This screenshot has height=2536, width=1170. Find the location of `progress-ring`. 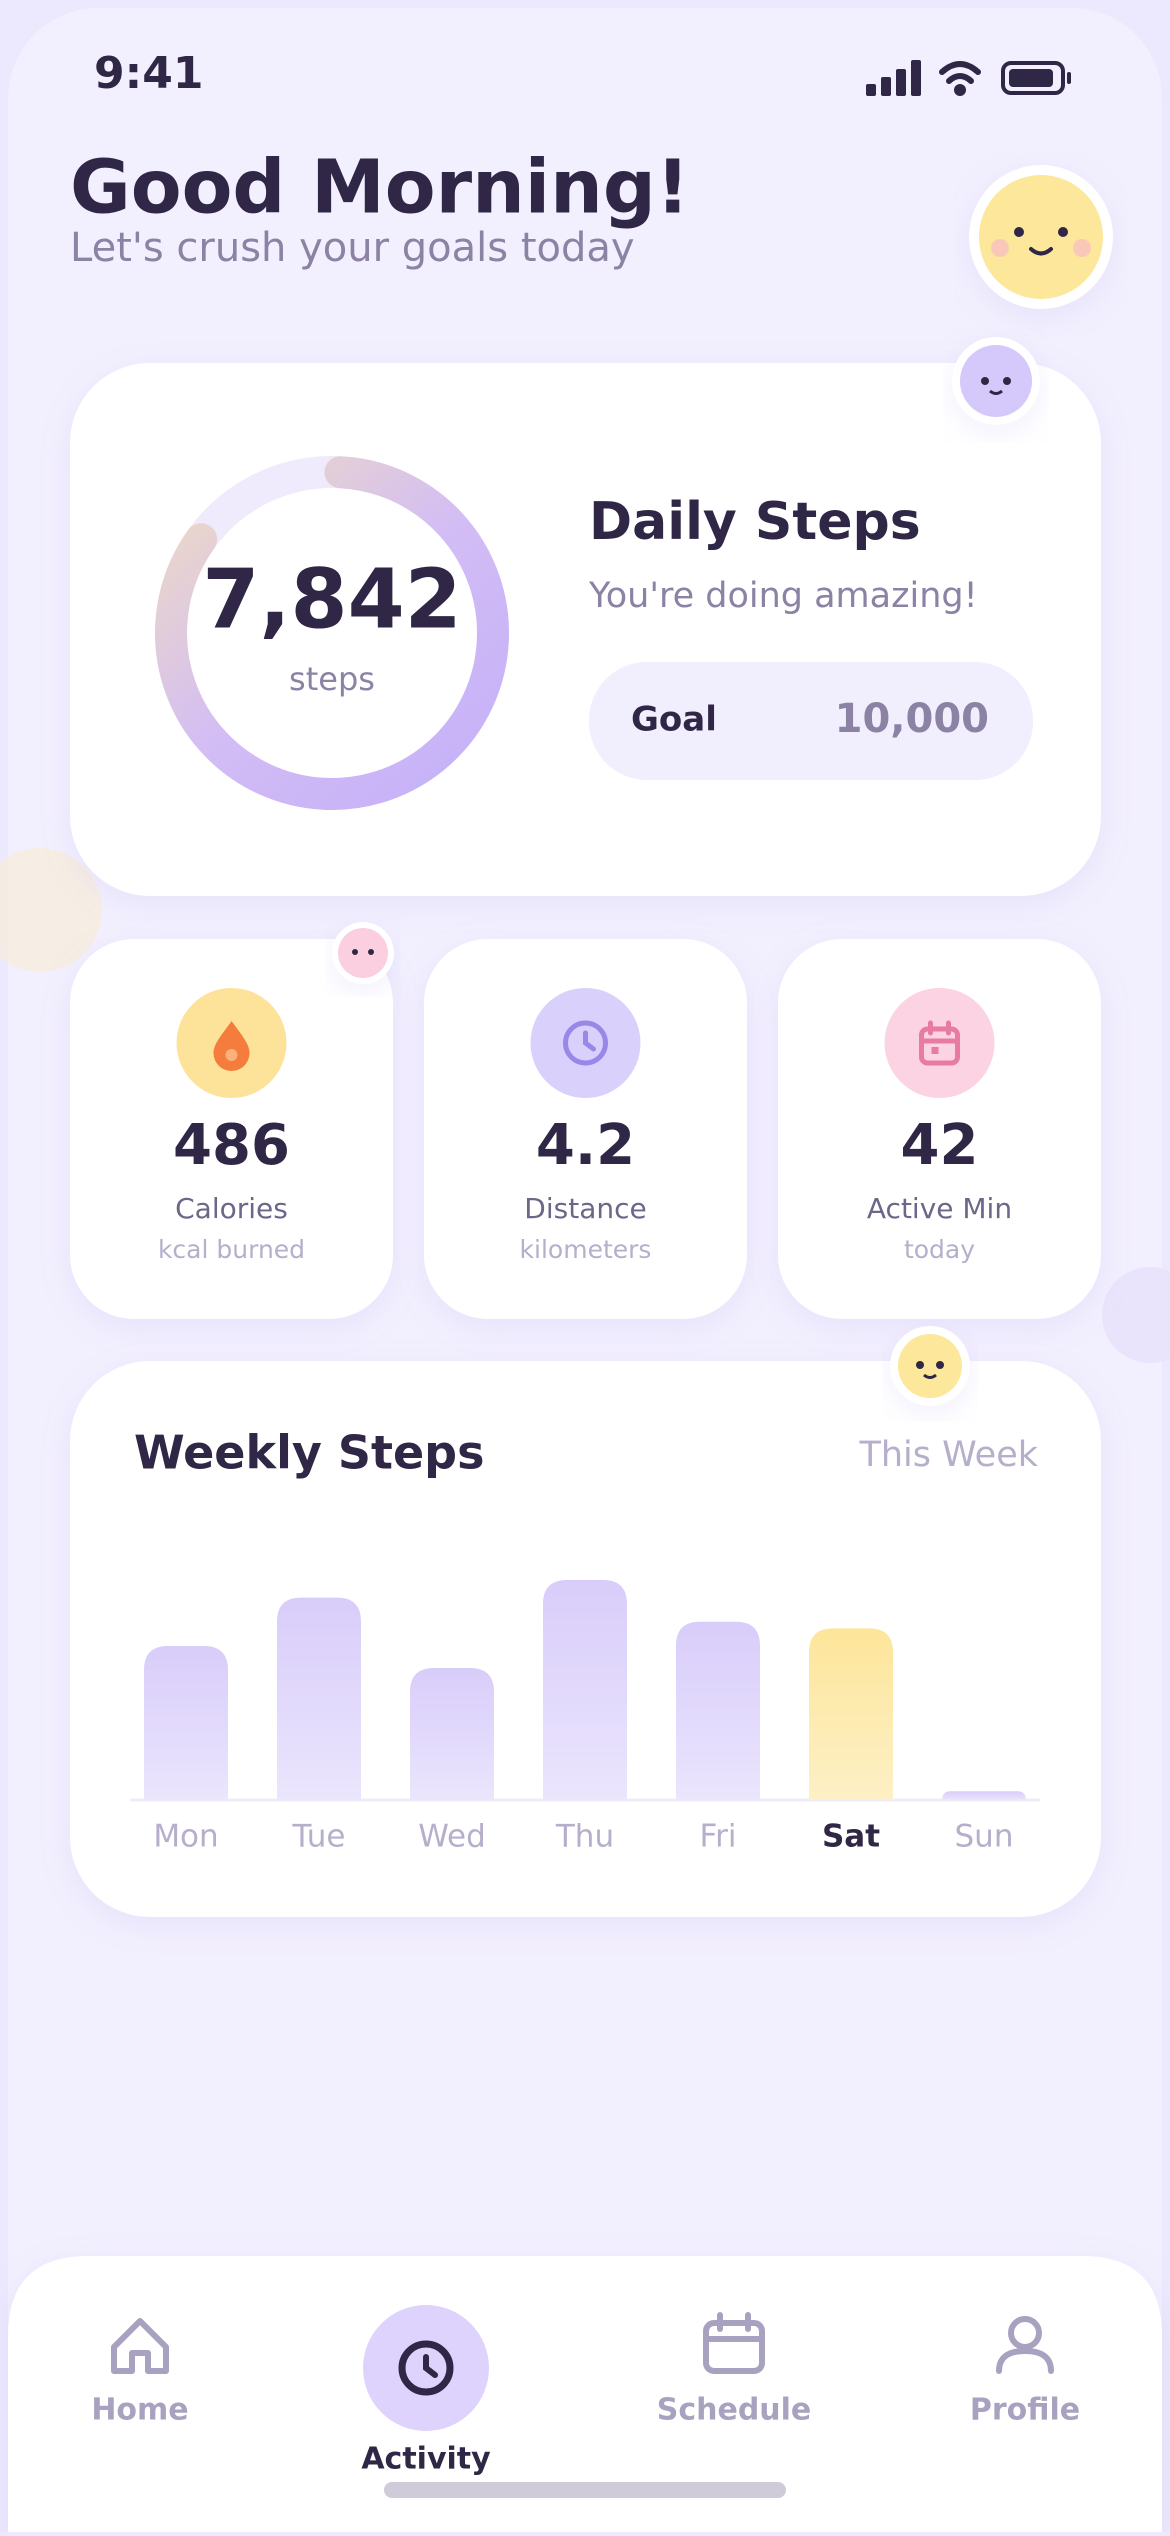

progress-ring is located at coordinates (332, 633).